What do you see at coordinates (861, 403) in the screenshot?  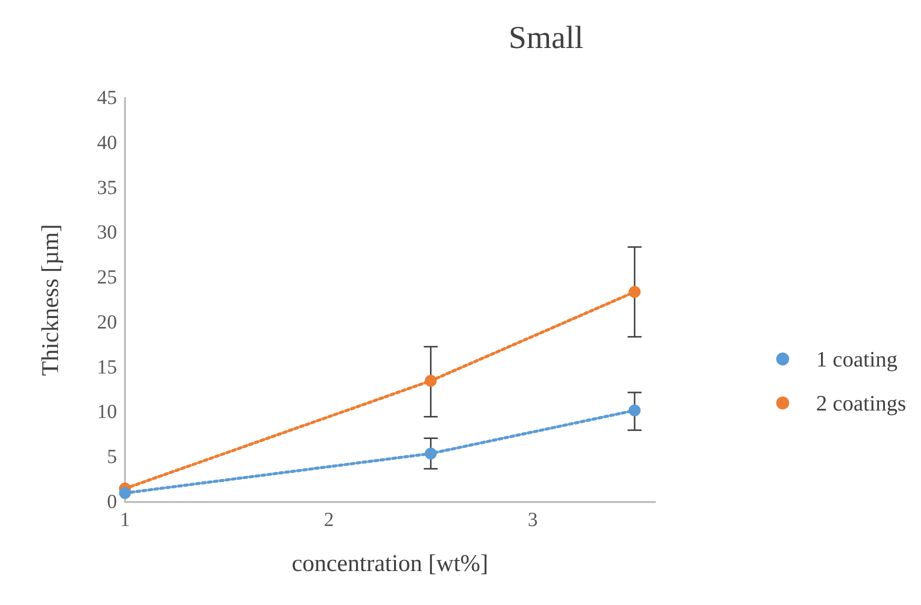 I see `legend-label: 2 coatings` at bounding box center [861, 403].